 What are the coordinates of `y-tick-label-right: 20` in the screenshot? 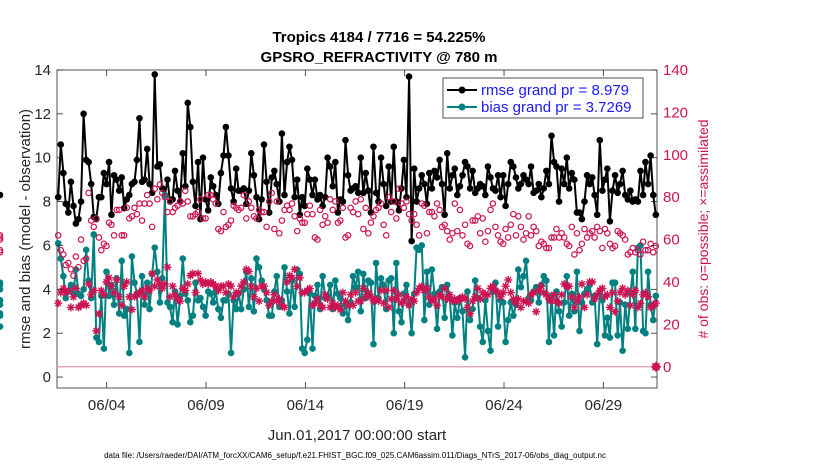 It's located at (671, 324).